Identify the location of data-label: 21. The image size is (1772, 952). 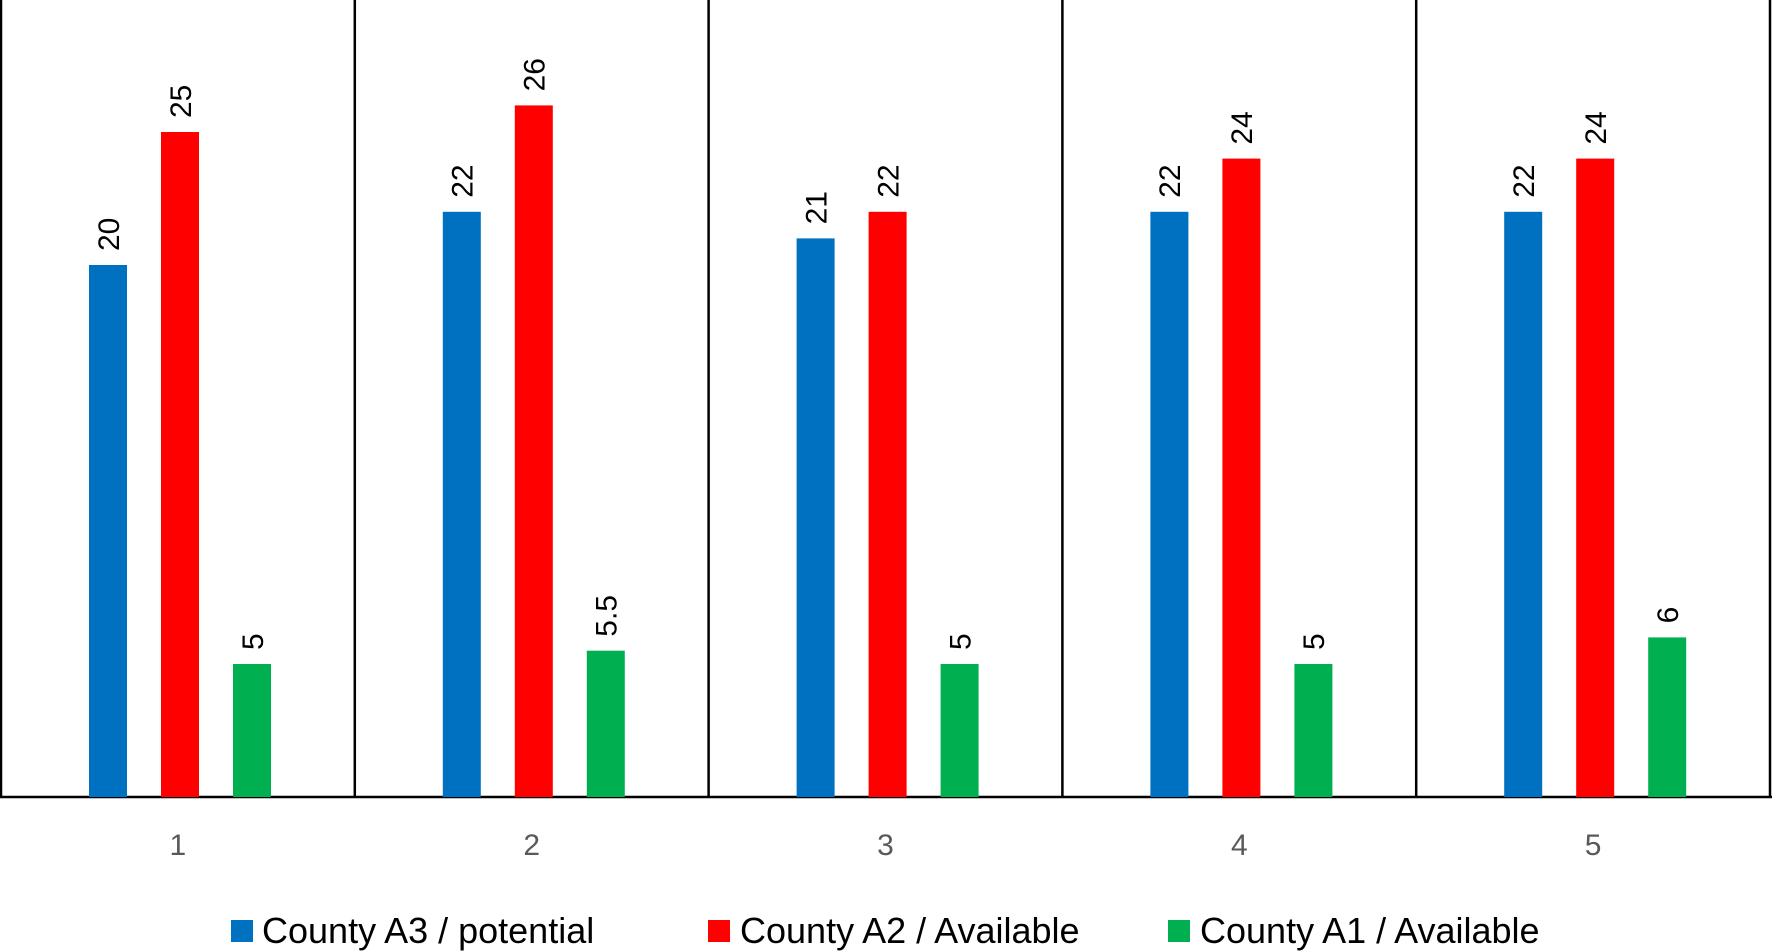
(816, 207).